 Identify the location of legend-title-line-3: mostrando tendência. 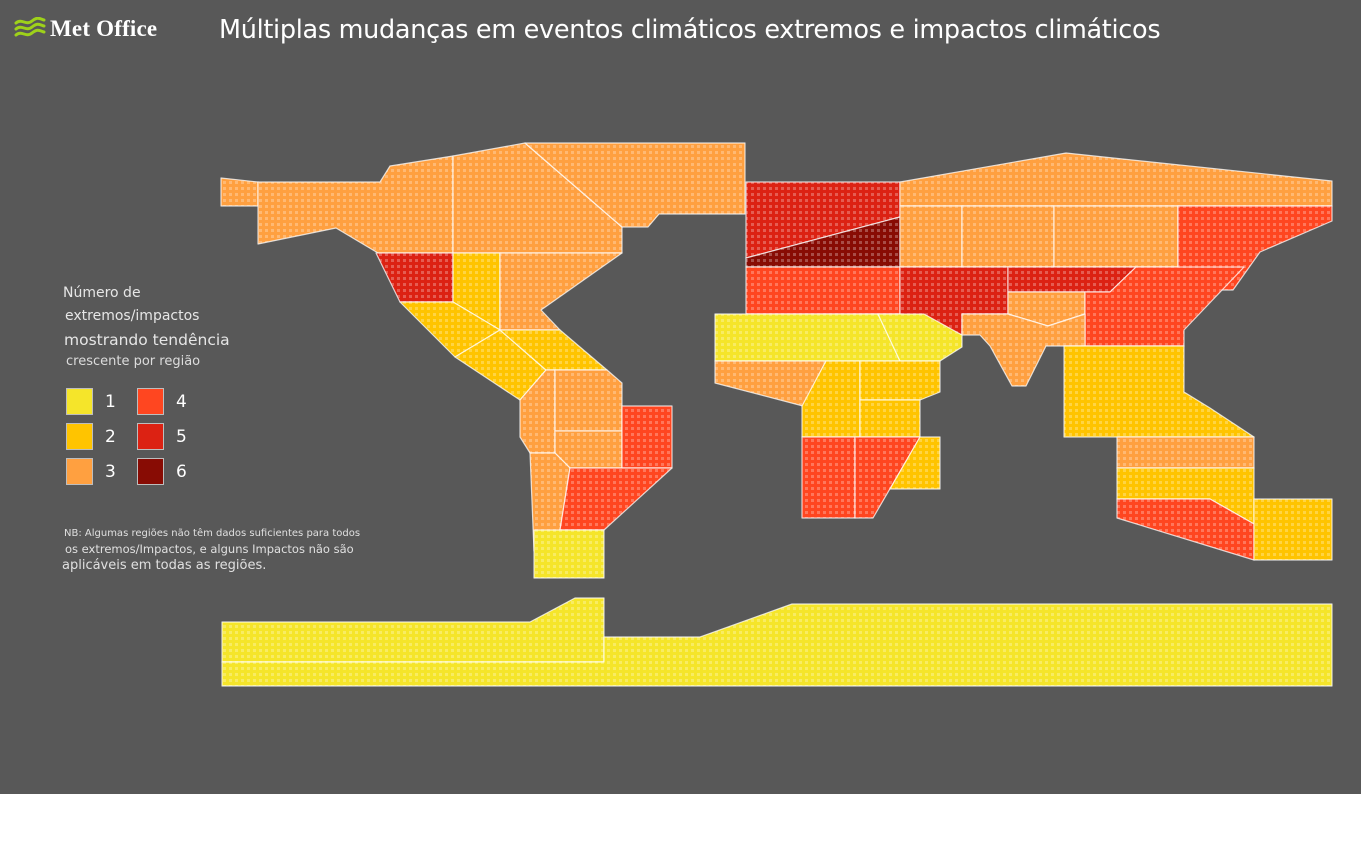
(147, 340).